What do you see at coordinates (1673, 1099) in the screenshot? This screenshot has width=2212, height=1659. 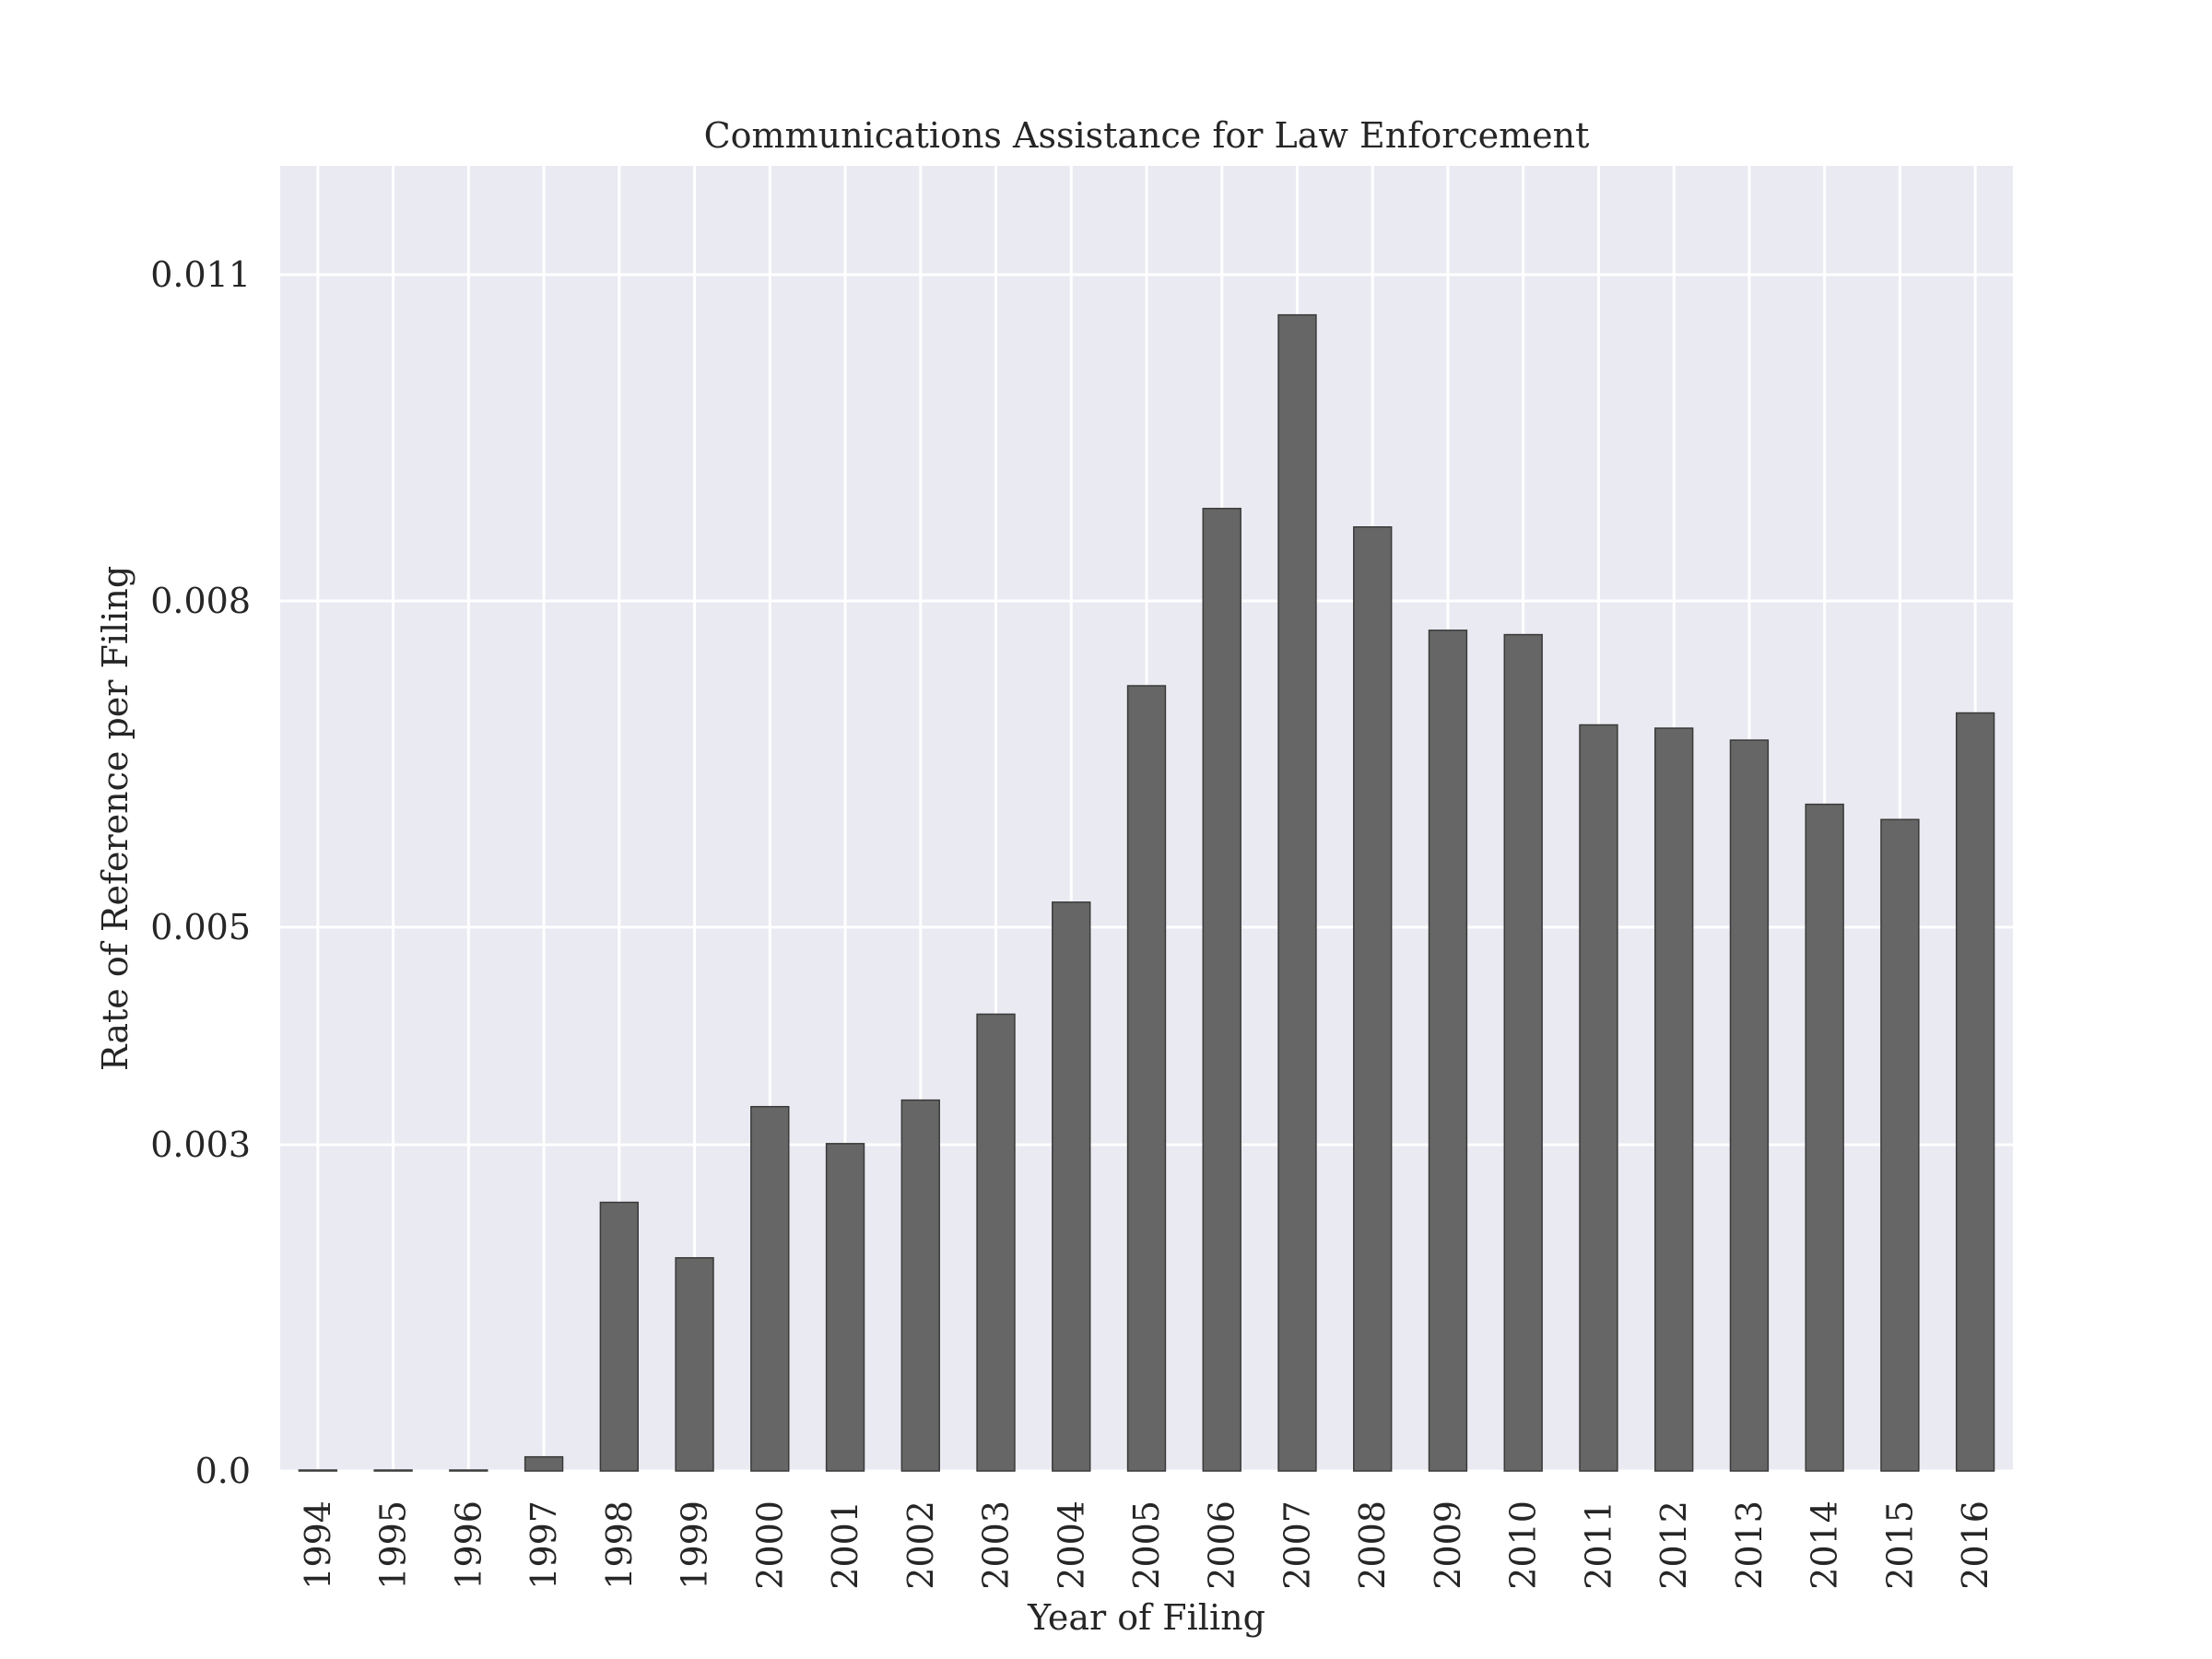 I see `bar-2012` at bounding box center [1673, 1099].